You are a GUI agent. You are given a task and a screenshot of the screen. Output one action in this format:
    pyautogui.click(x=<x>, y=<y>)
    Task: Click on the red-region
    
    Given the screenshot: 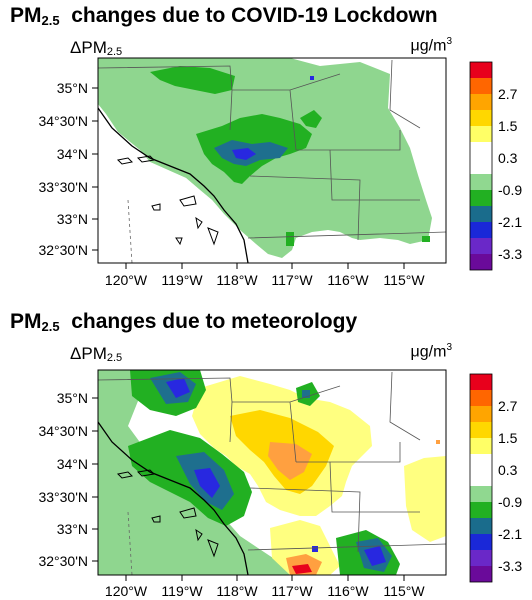 What is the action you would take?
    pyautogui.click(x=302, y=569)
    